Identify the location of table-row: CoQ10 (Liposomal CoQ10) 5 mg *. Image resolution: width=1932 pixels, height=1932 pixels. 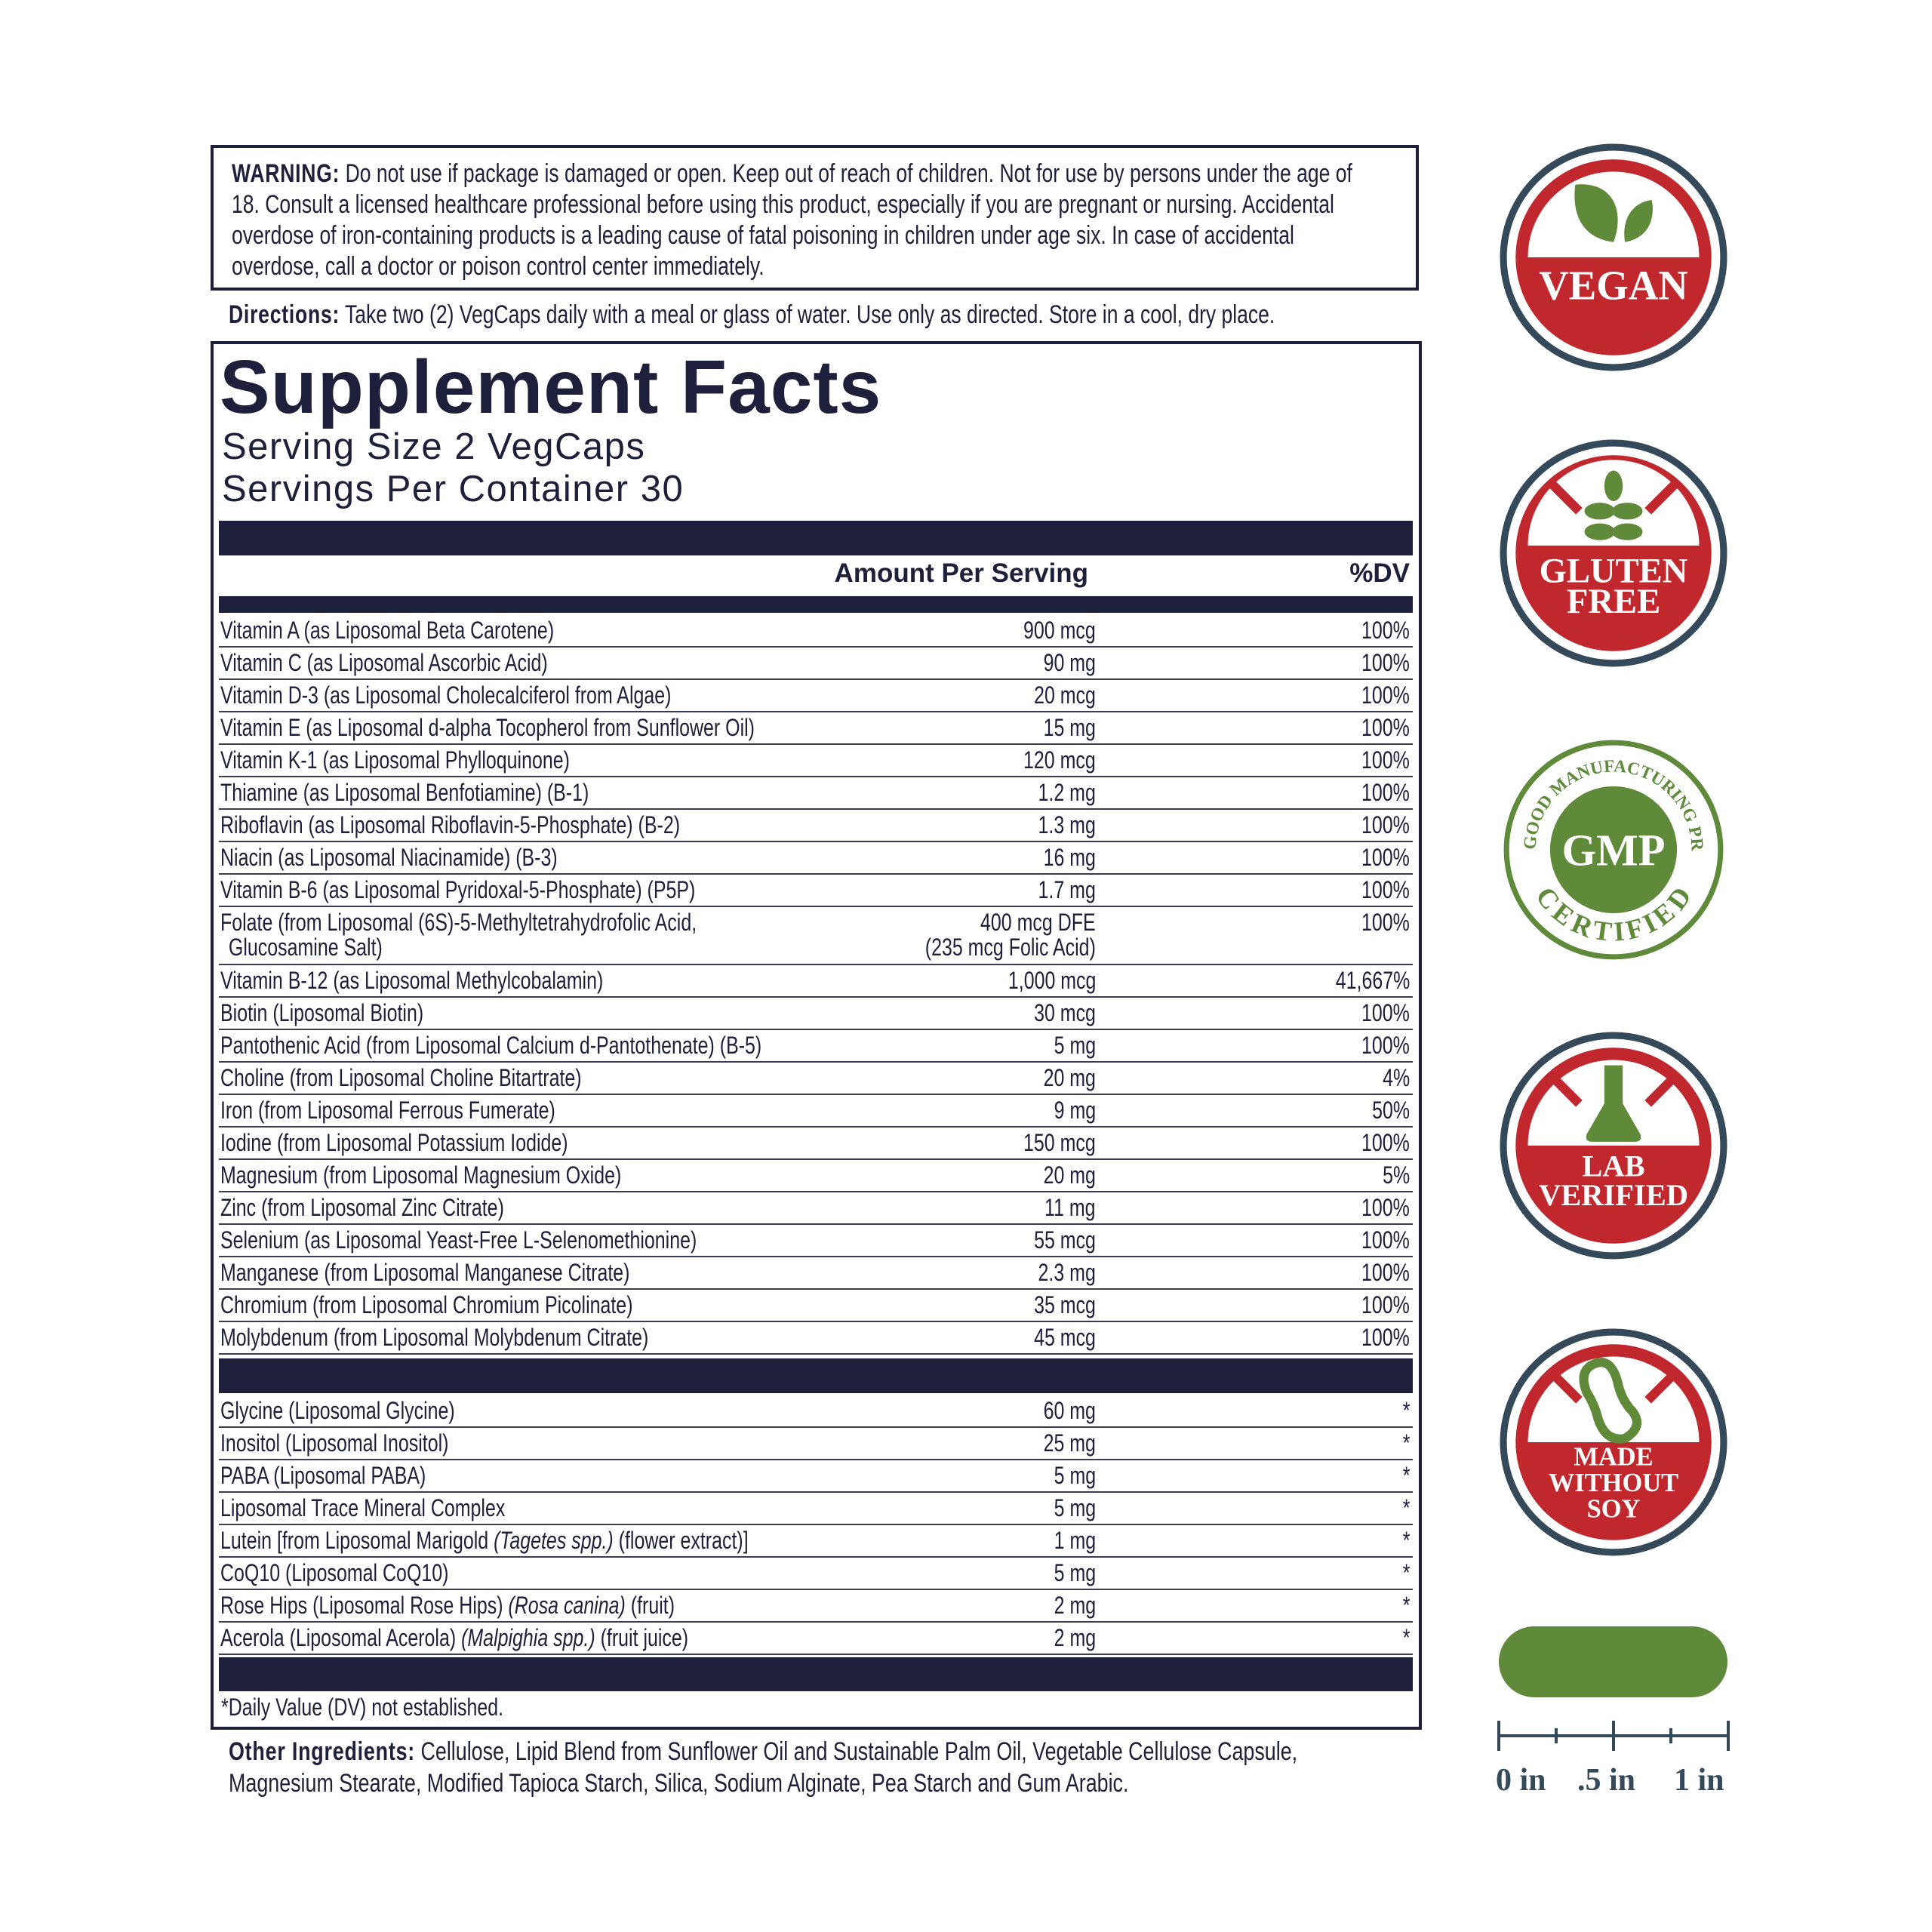
(816, 1574).